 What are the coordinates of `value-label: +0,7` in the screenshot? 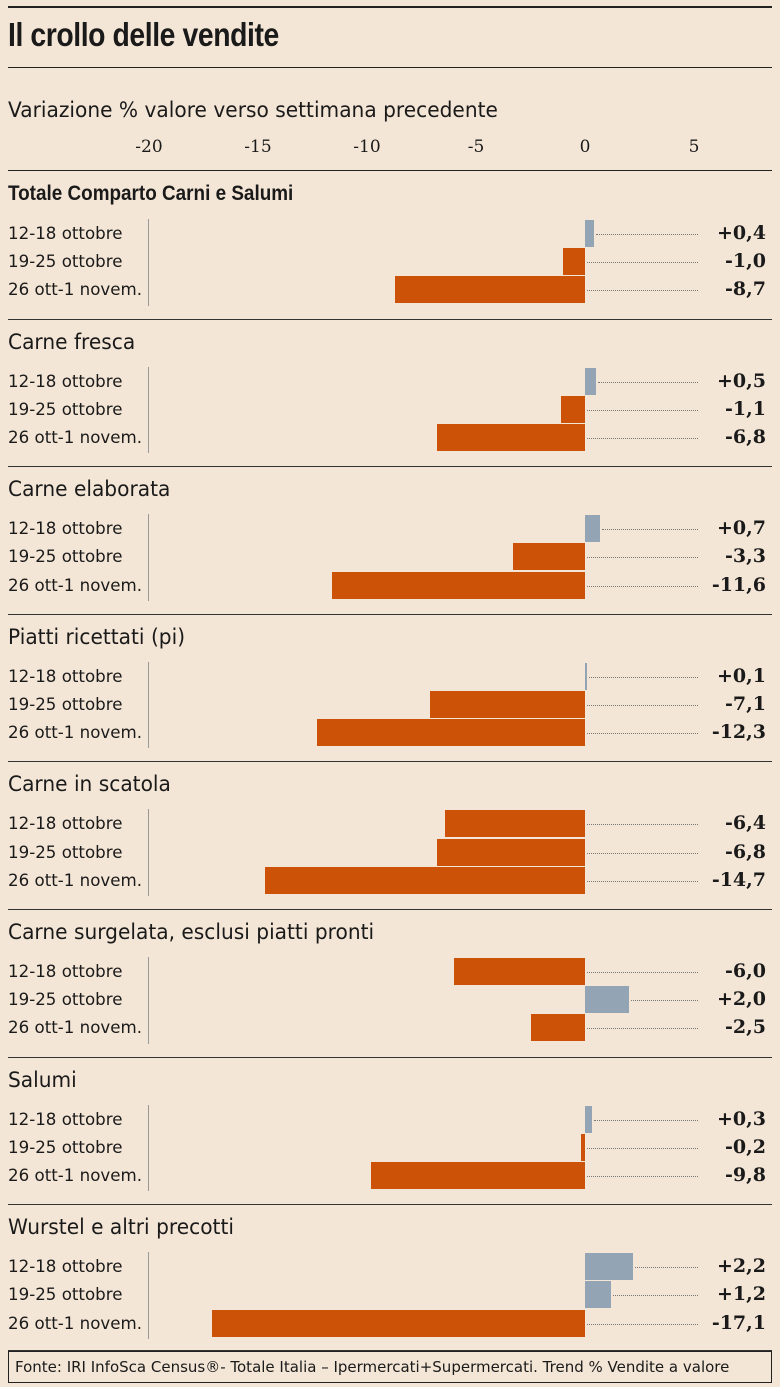 It's located at (741, 528).